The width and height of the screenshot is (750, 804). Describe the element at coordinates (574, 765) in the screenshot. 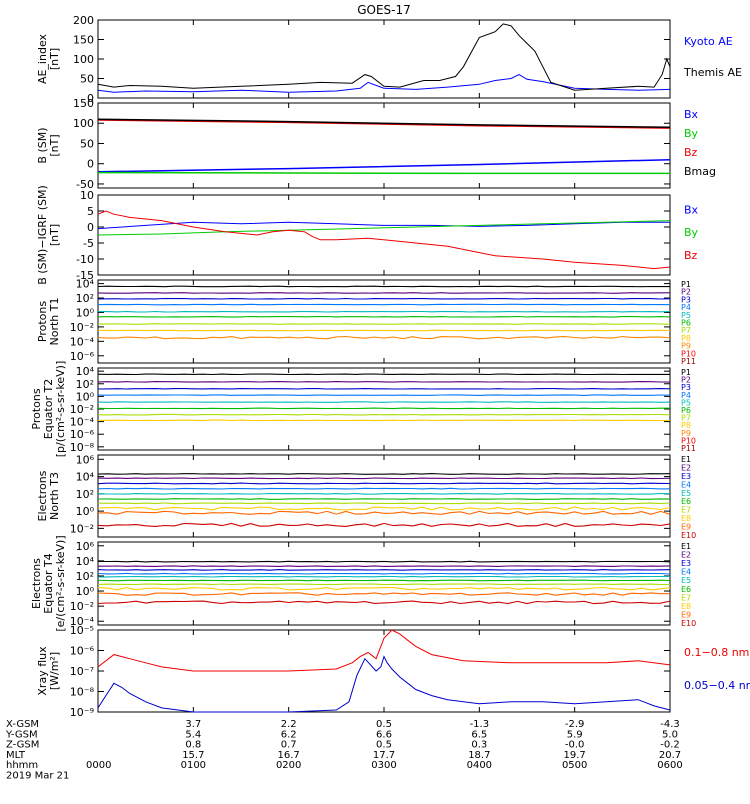

I see `x-axis-value: 0500` at that location.